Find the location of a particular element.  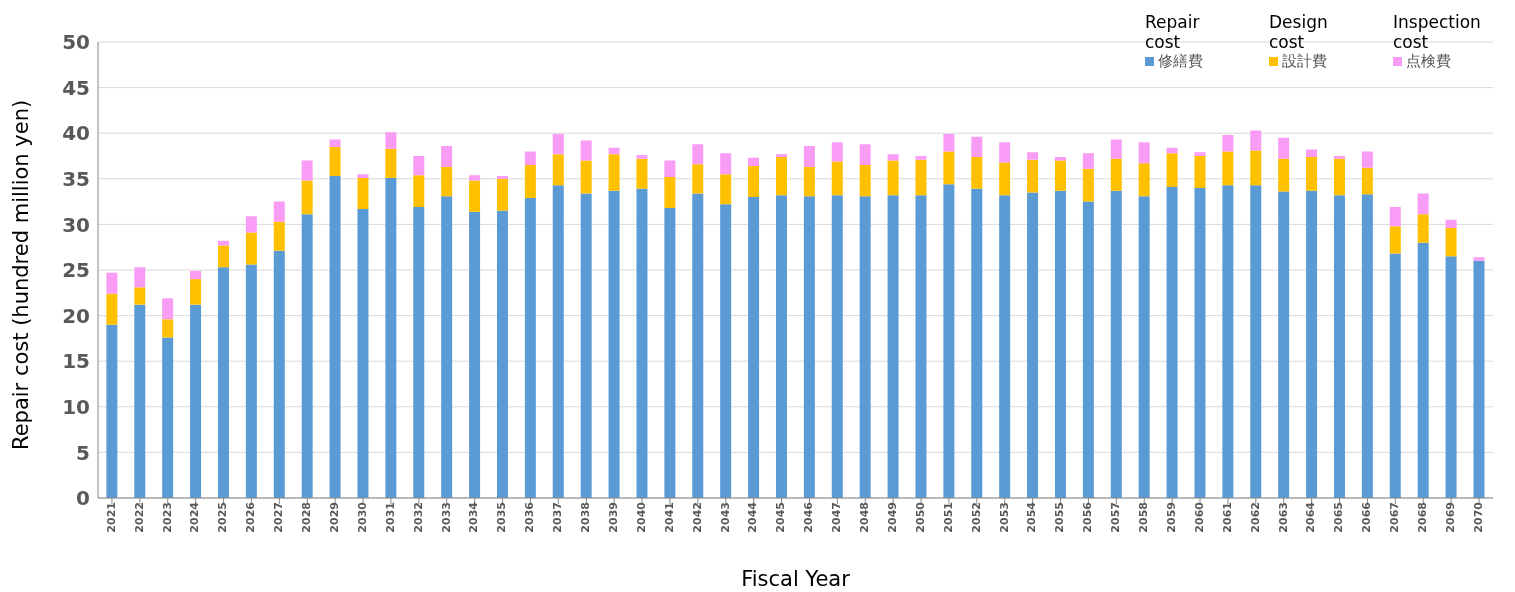

y-tick-label: 45 is located at coordinates (76, 87).